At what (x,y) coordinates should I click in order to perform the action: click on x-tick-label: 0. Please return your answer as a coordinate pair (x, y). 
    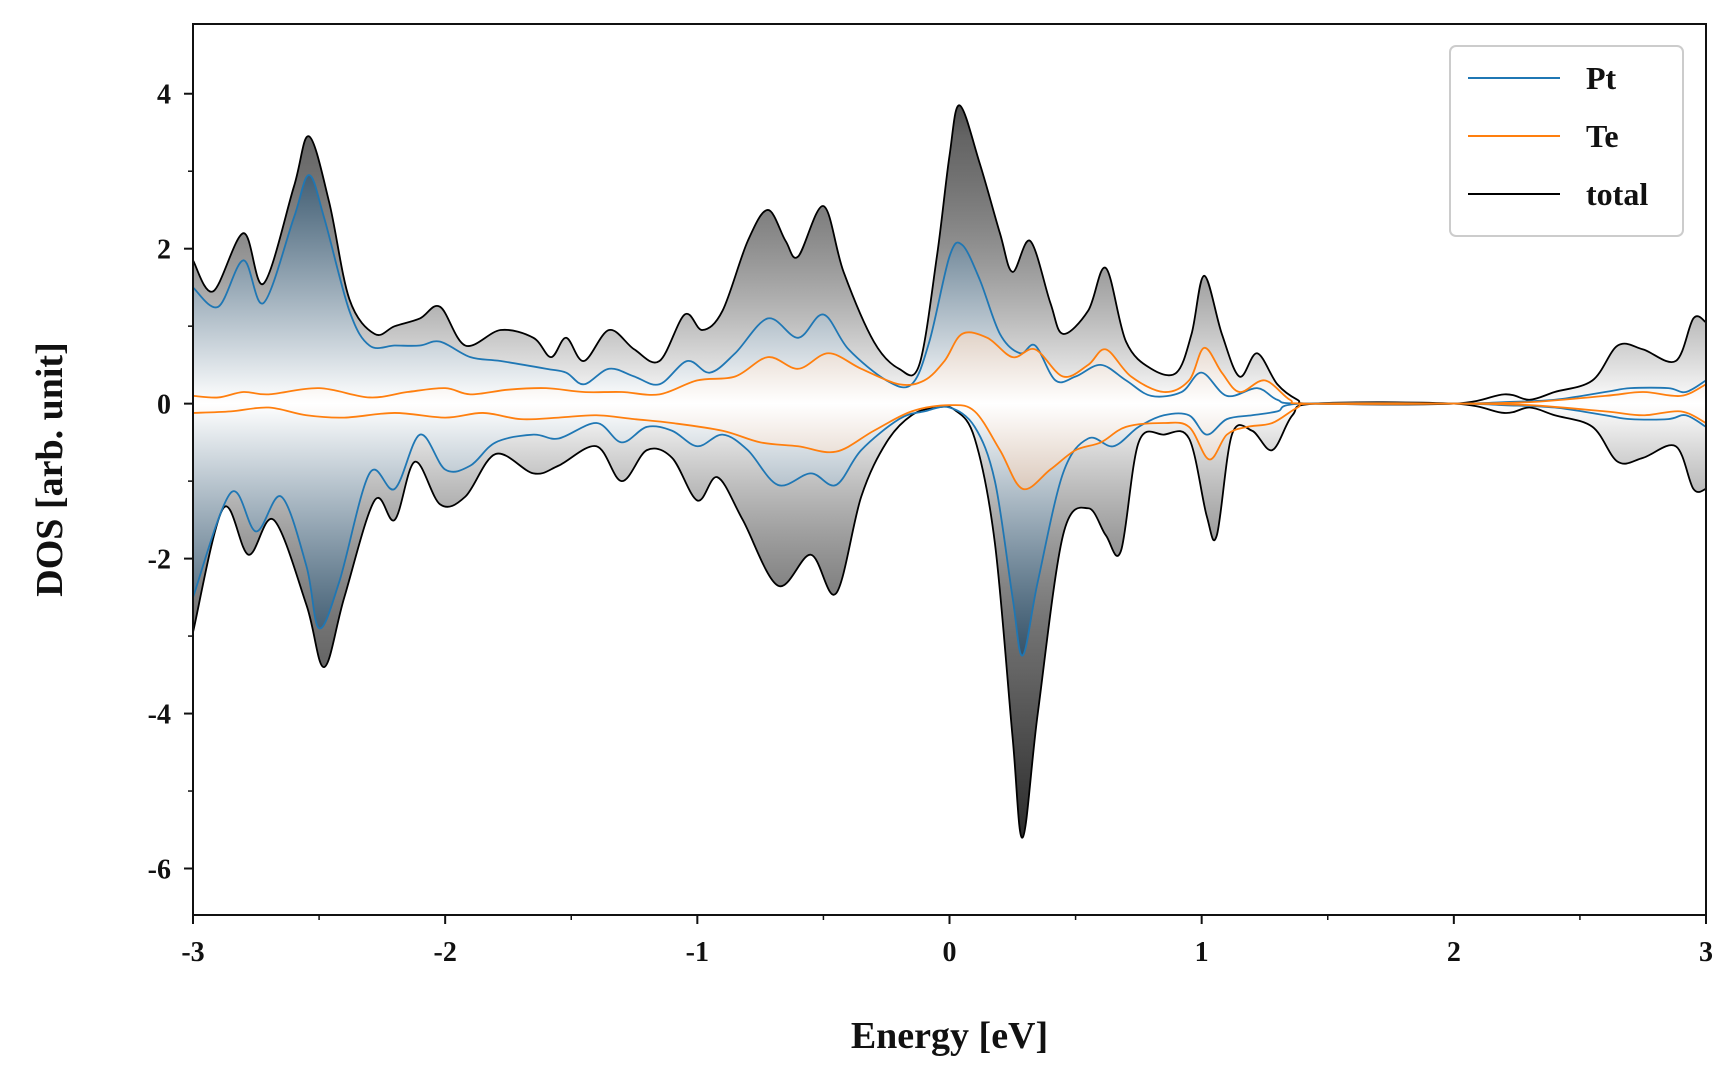
    Looking at the image, I should click on (950, 952).